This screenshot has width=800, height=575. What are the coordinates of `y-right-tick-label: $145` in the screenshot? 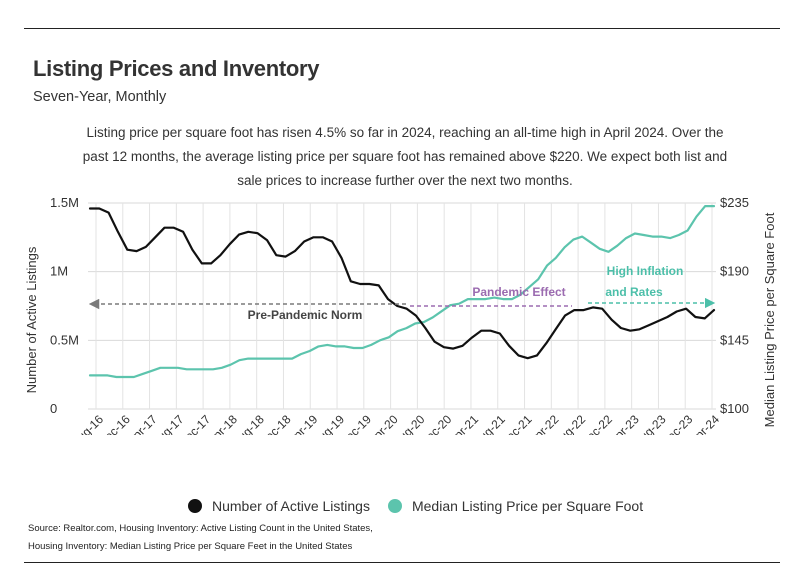 It's located at (734, 339).